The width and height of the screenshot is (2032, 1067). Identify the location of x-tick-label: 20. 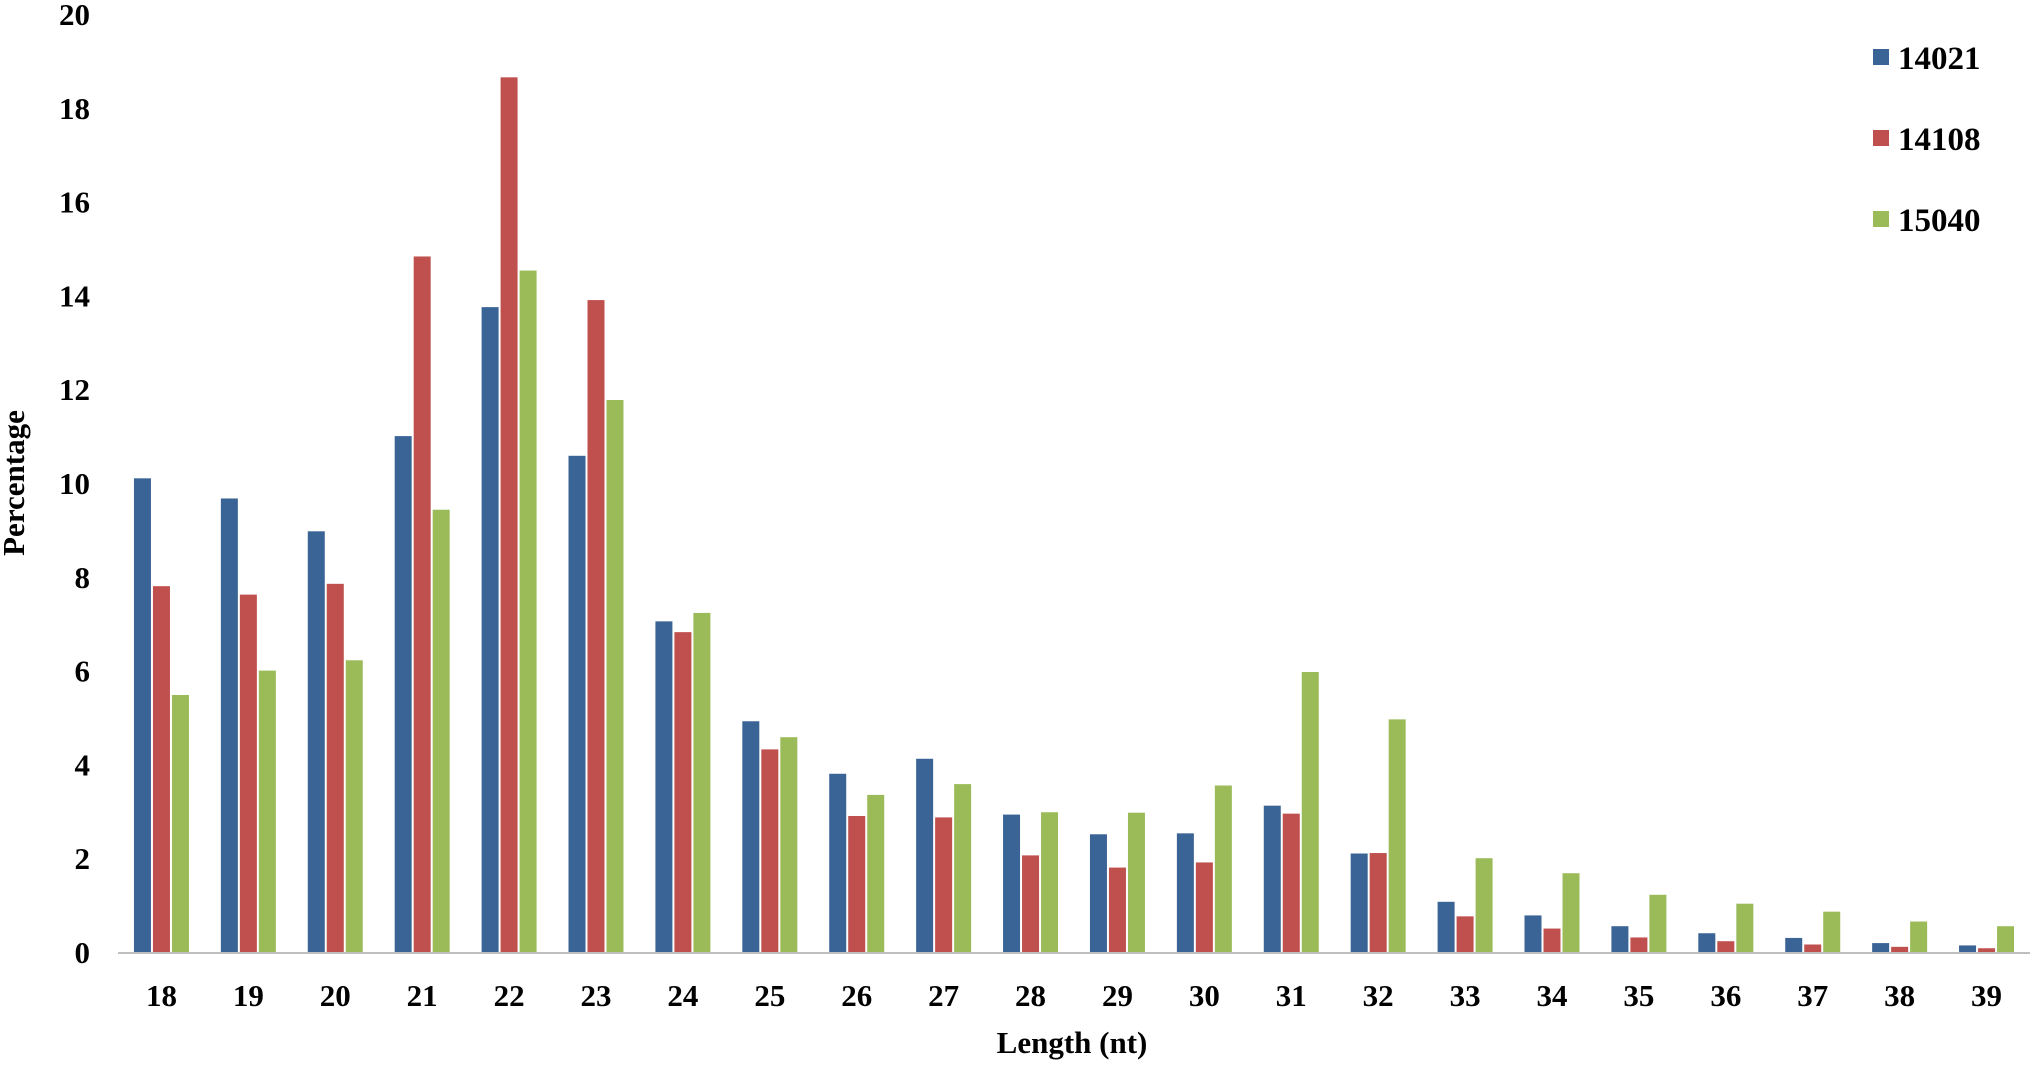
(335, 995).